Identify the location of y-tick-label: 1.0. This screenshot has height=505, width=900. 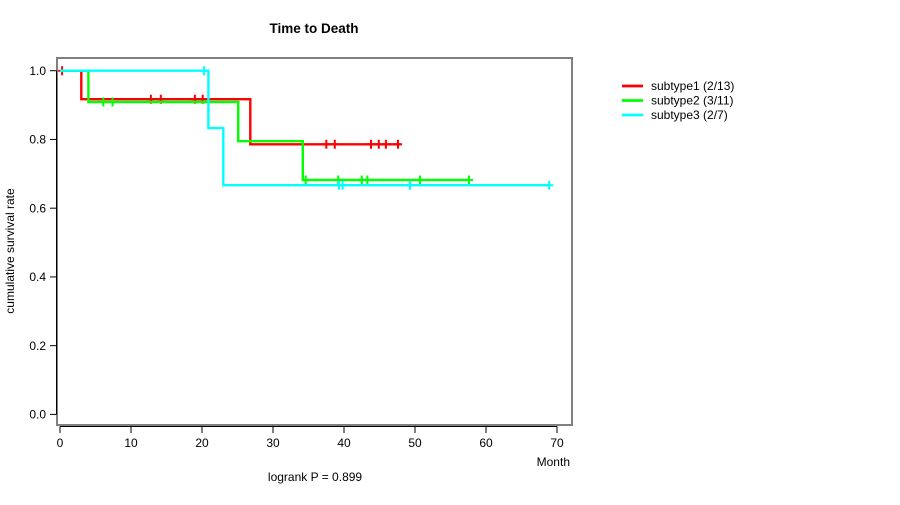
(37, 71).